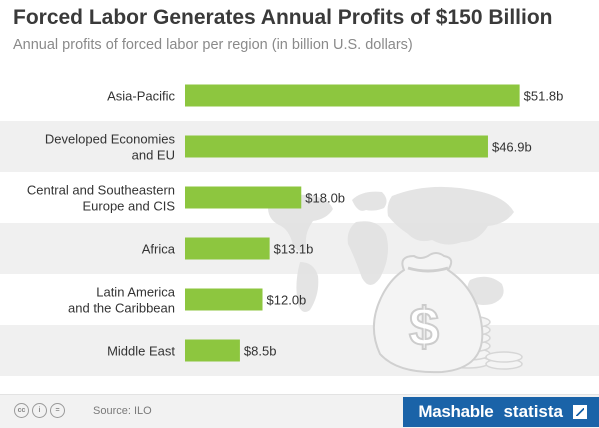  I want to click on category-label-line: Latin America, so click(136, 292).